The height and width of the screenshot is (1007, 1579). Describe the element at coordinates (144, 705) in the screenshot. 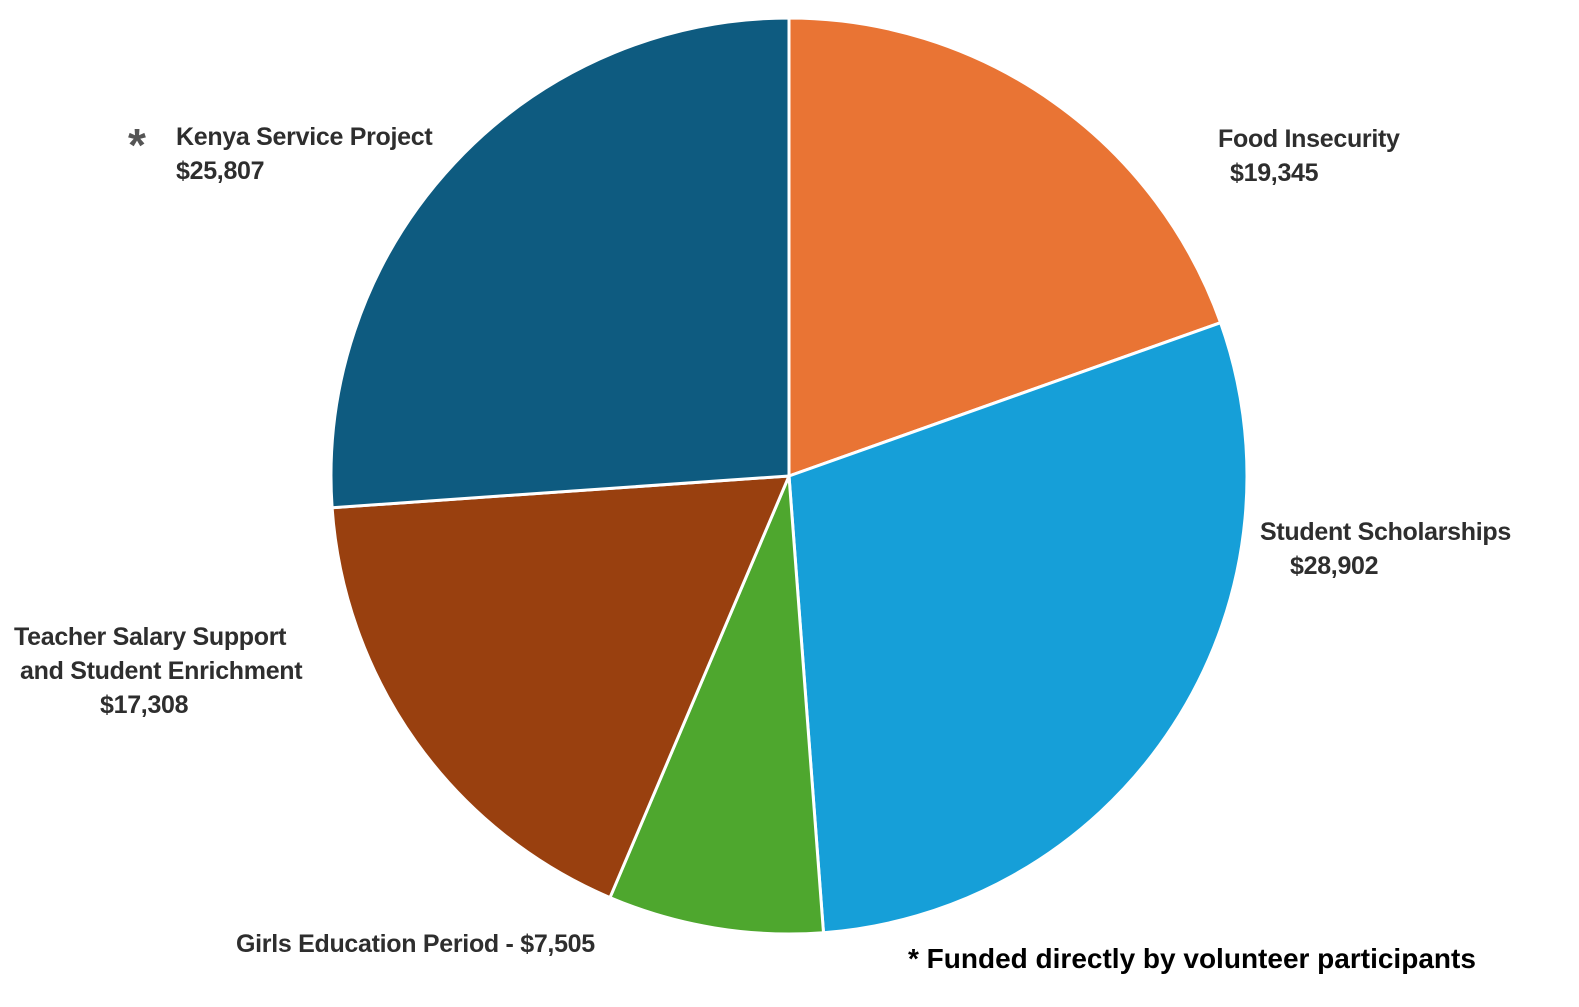

I see `label-teacher-value: $17,308` at that location.